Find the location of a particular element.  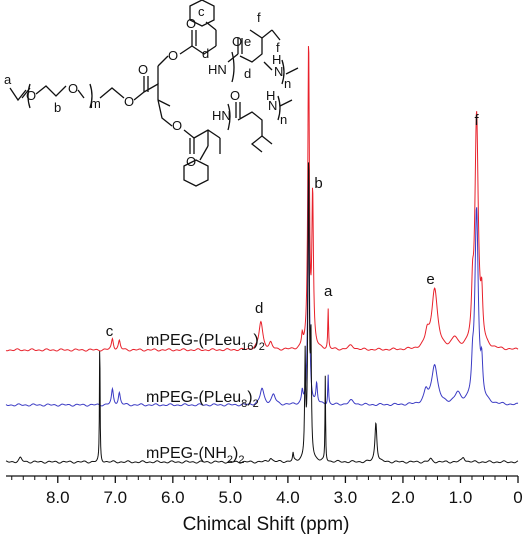

x-tick-label: 7.0 is located at coordinates (115, 497).